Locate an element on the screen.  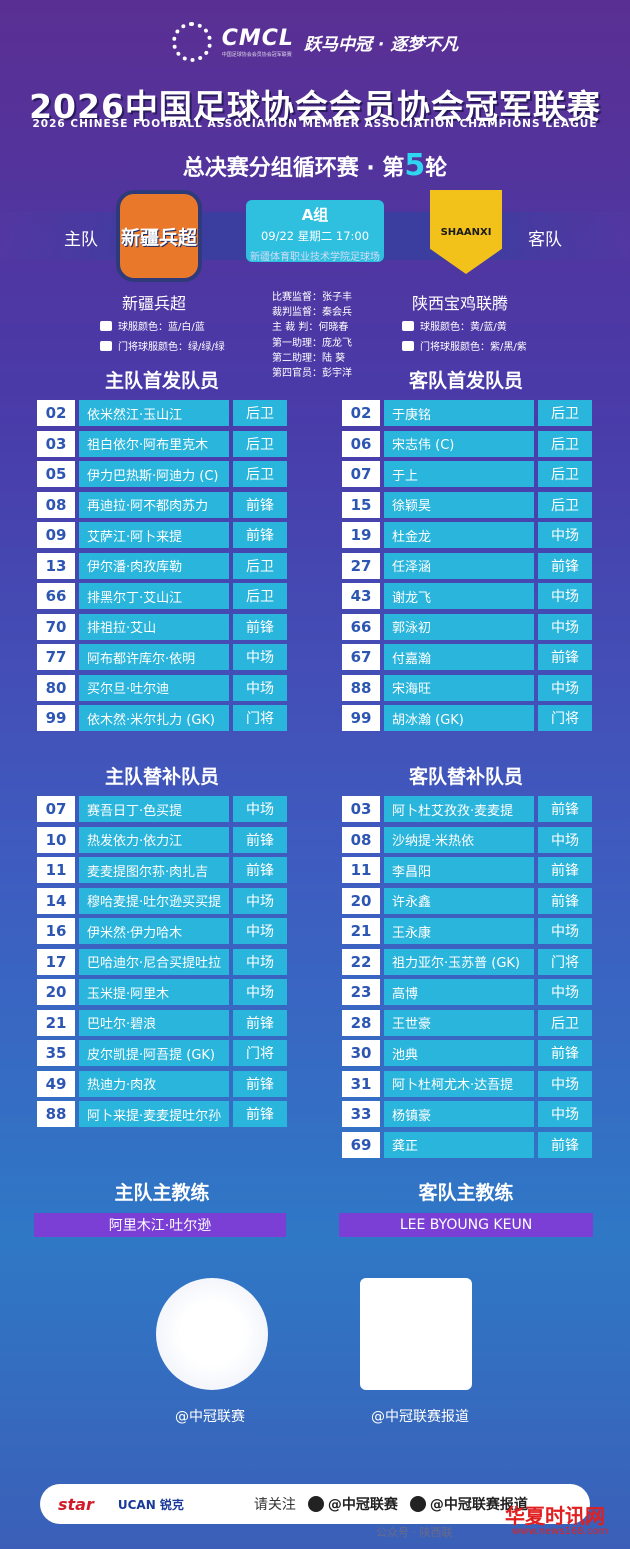
player-name: 杨镇豪 is located at coordinates (459, 1114).